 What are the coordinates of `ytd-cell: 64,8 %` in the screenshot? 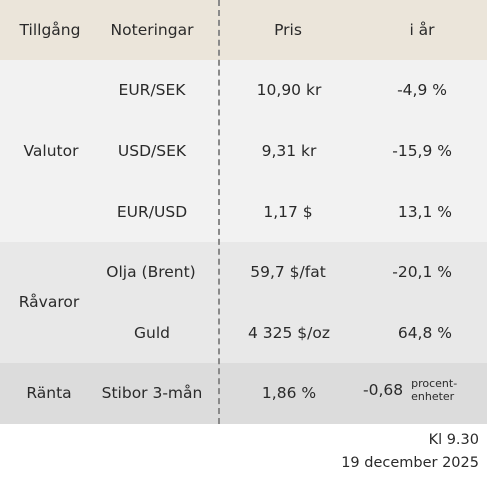 It's located at (424, 333).